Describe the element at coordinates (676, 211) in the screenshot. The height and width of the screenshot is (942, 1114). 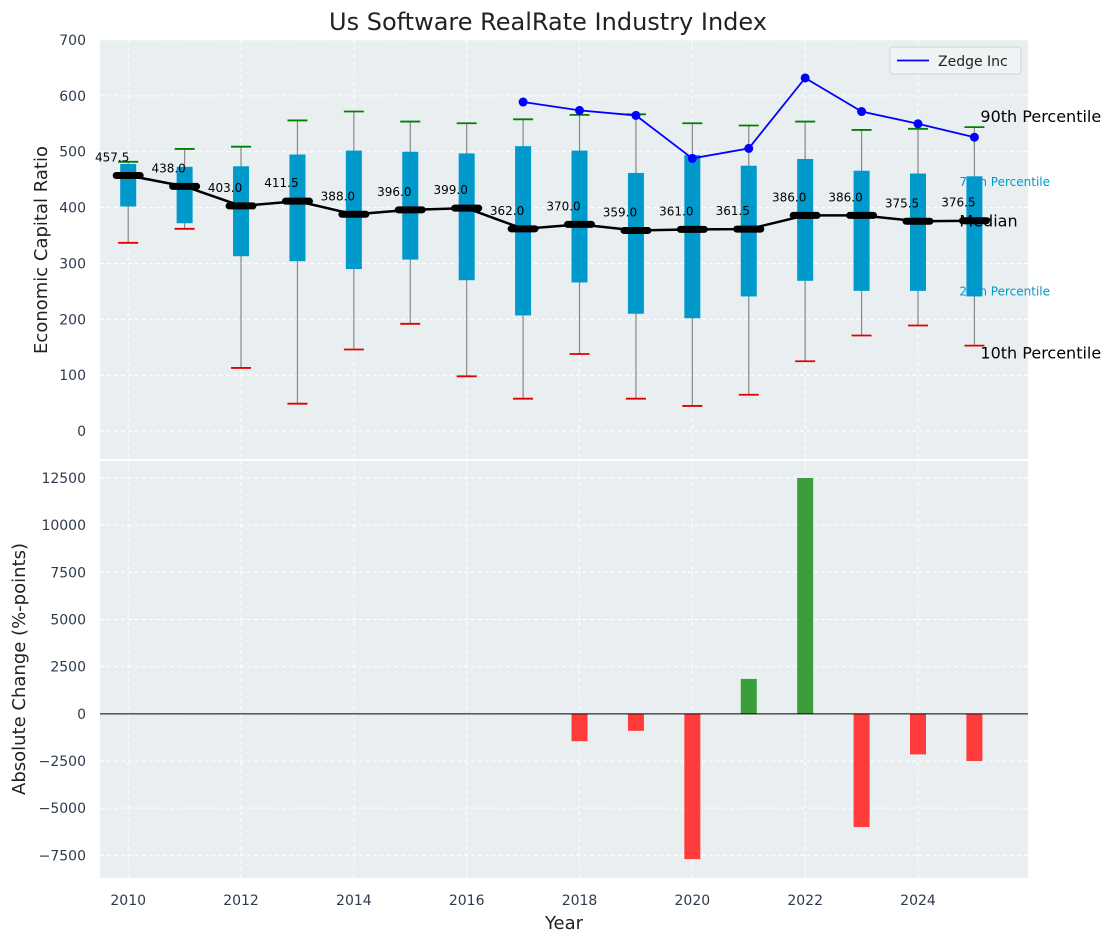
I see `median-value-label: 361.0` at that location.